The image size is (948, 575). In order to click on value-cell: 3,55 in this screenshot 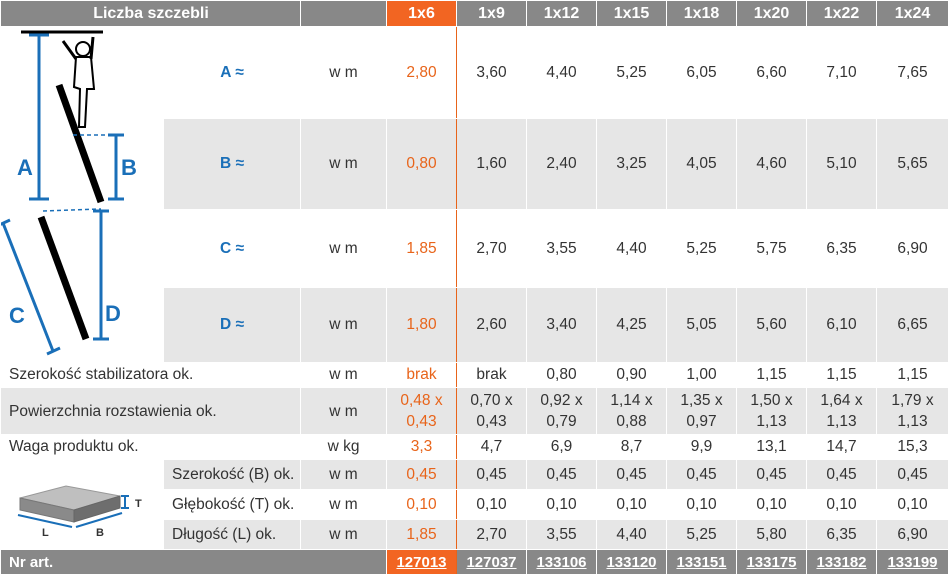, I will do `click(562, 249)`.